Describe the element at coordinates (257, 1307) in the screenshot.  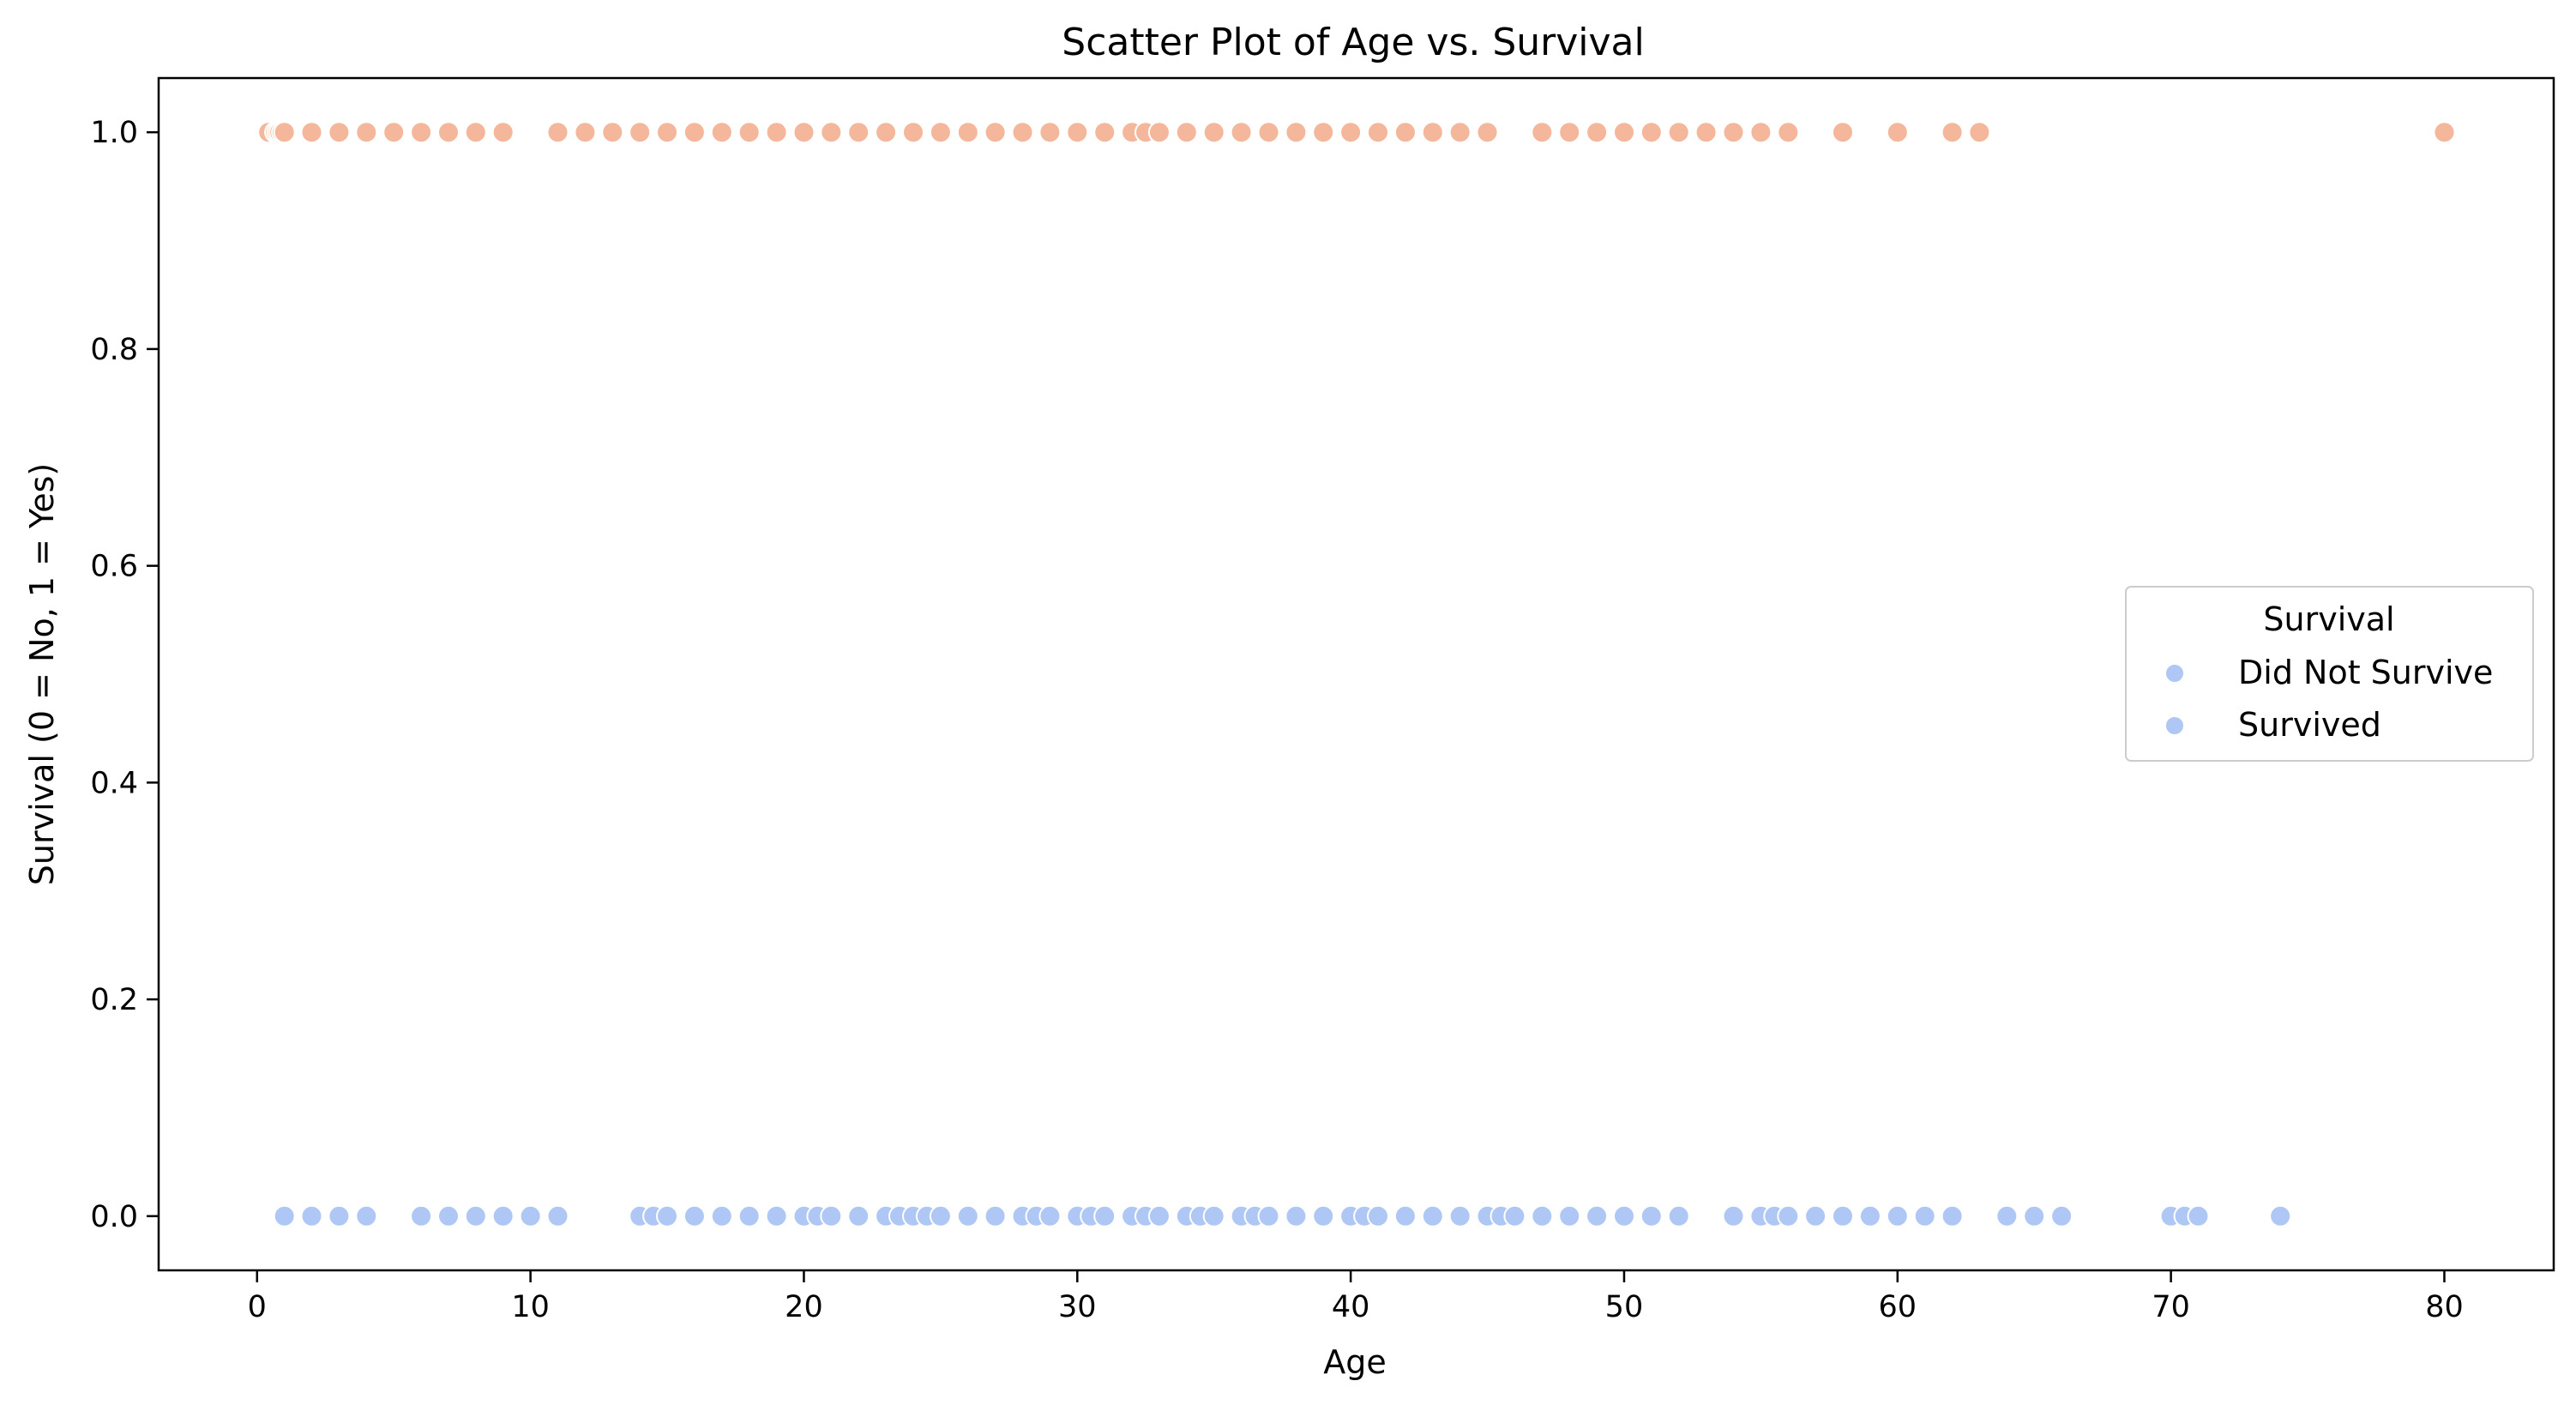
I see `x-tick-label: 0` at that location.